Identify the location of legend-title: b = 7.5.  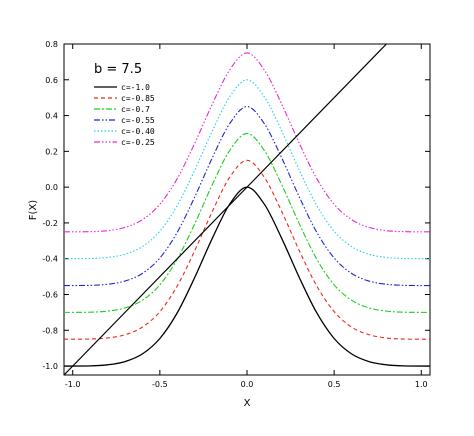
(118, 69).